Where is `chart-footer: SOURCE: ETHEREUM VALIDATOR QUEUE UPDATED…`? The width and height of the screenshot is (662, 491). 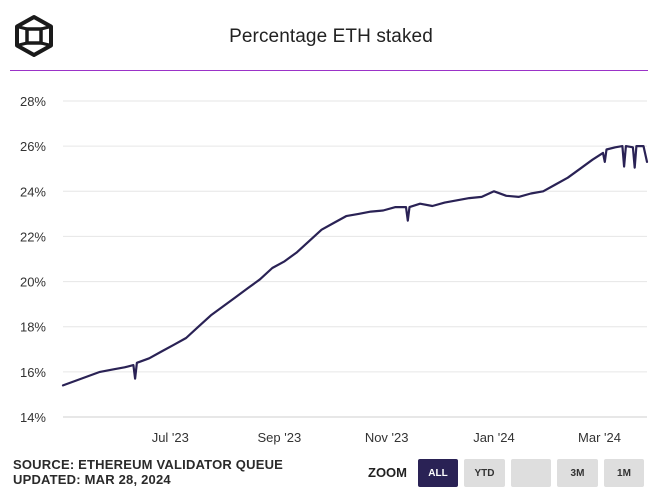
chart-footer: SOURCE: ETHEREUM VALIDATOR QUEUE UPDATED… is located at coordinates (148, 472).